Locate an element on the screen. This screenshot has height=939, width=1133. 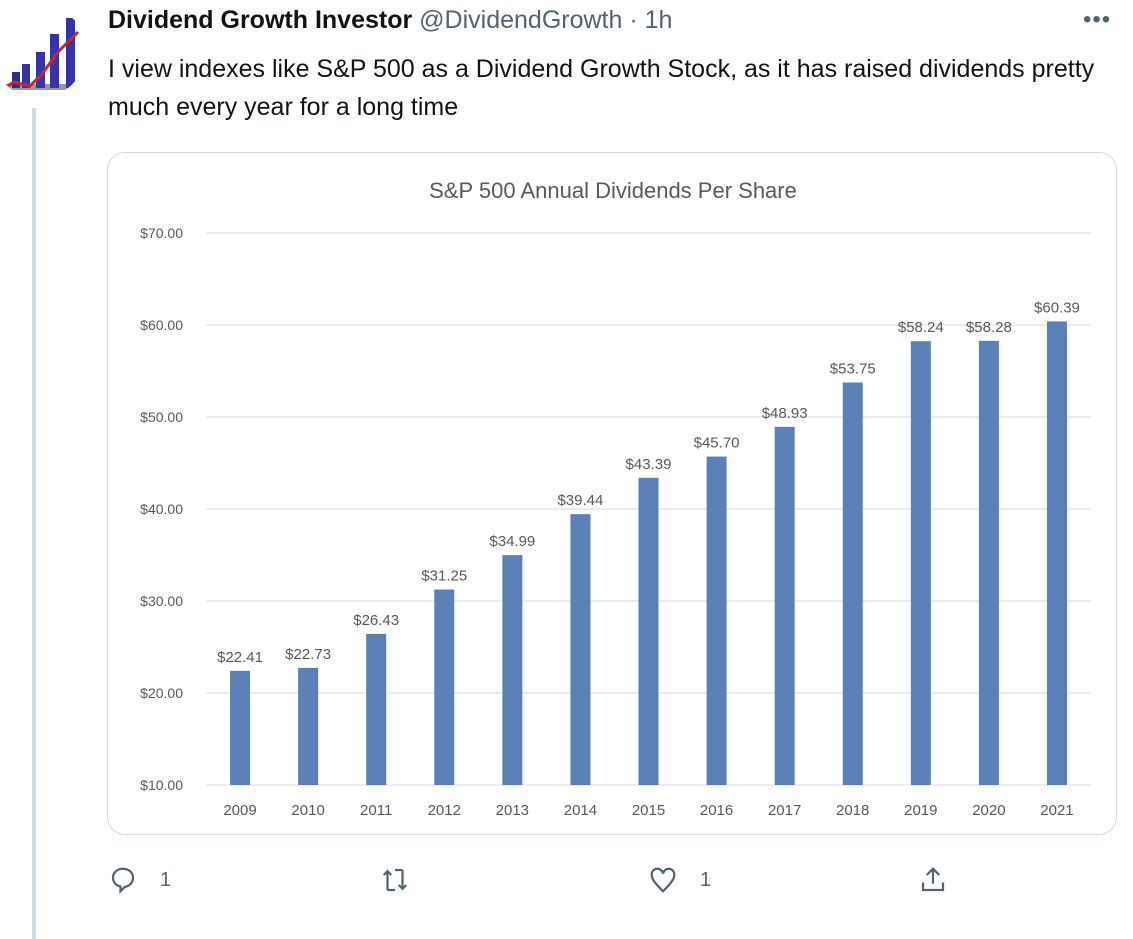
data-label: $45.70 is located at coordinates (717, 443).